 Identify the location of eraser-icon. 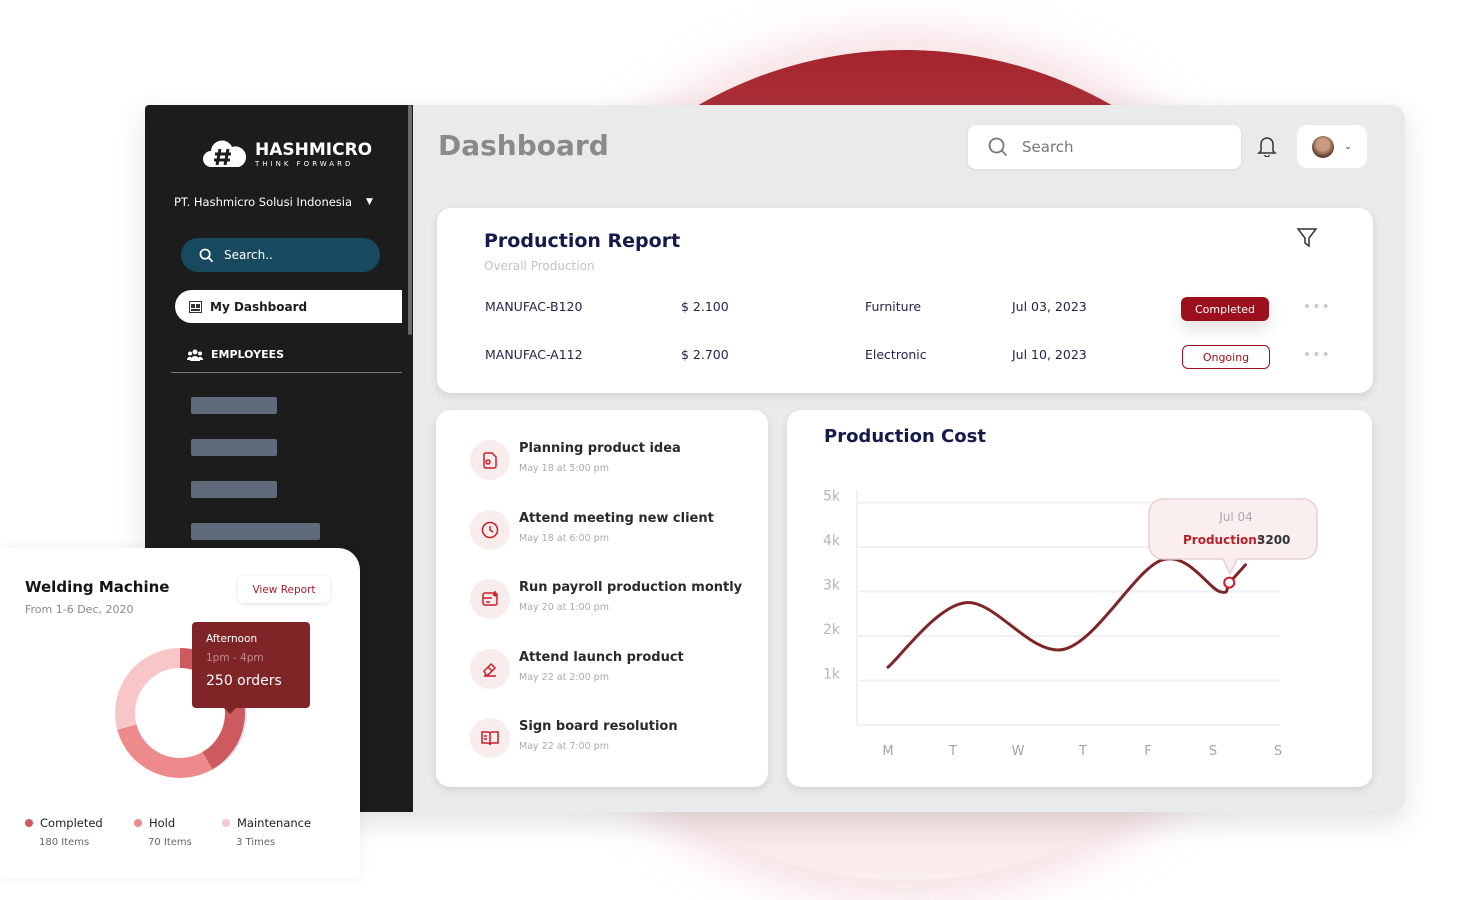
(490, 669).